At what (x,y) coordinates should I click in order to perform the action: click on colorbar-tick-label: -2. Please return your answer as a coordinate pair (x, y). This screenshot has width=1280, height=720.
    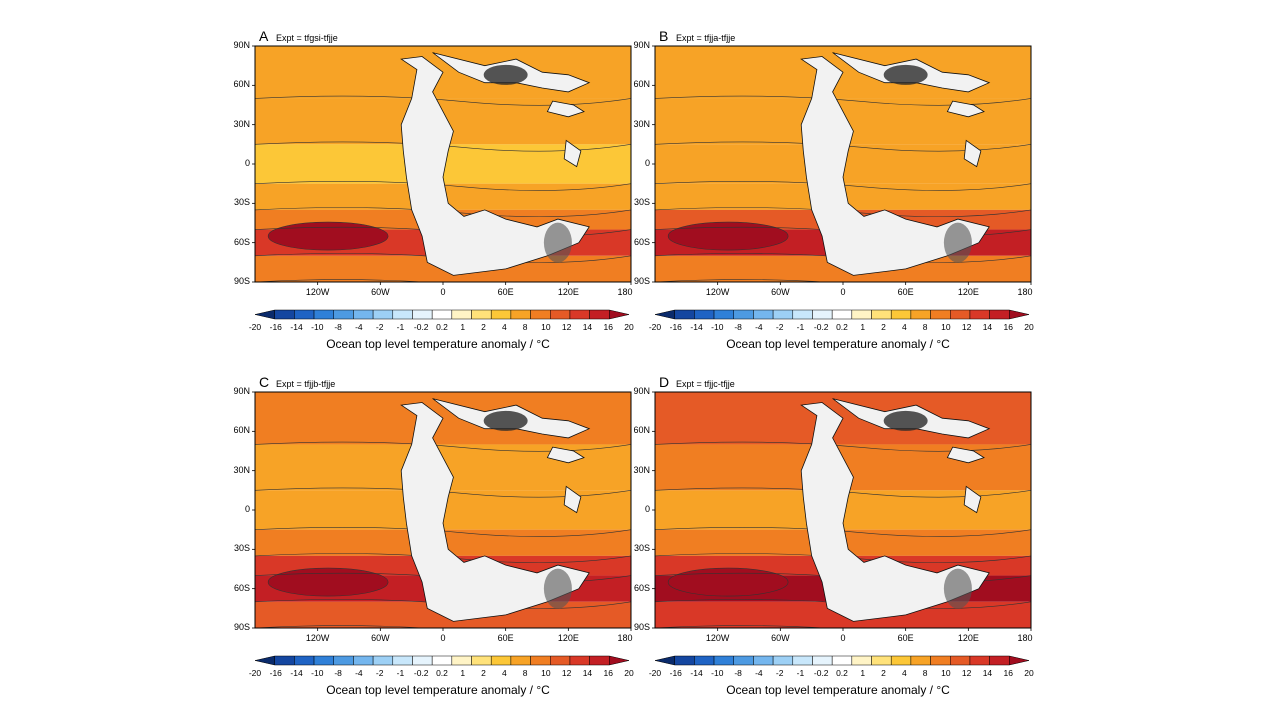
    Looking at the image, I should click on (379, 327).